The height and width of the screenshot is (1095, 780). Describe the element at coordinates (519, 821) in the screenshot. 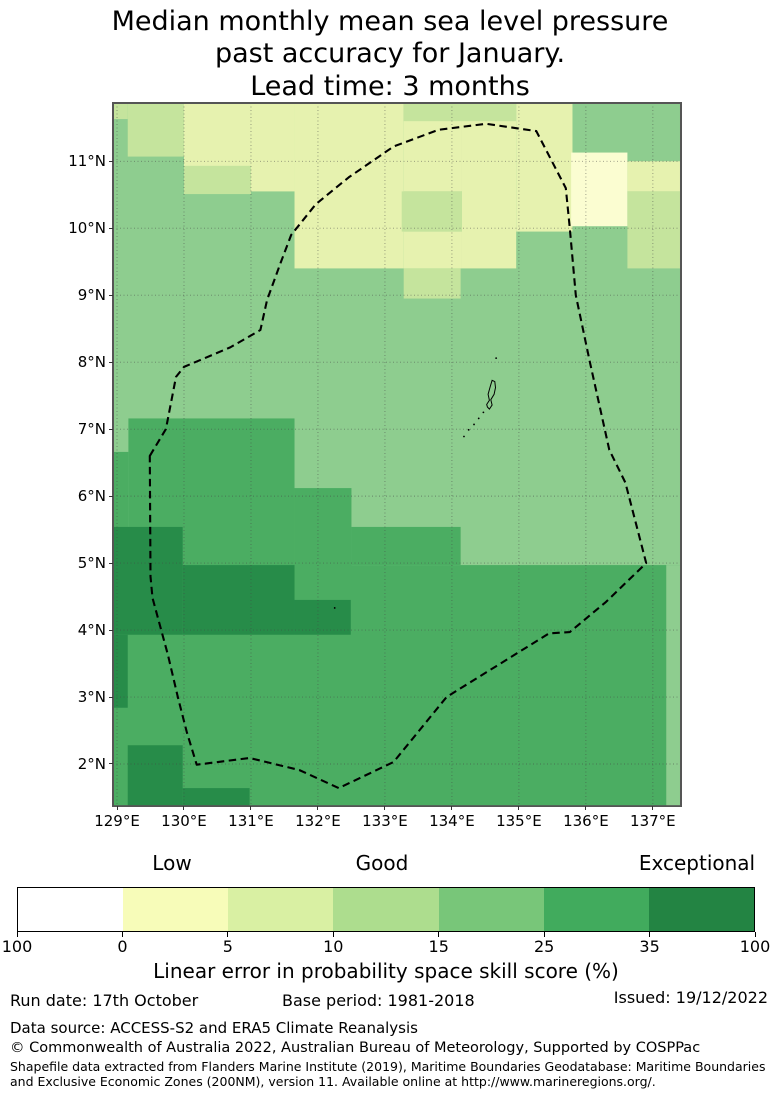

I see `x-tick-label: 135°E` at that location.